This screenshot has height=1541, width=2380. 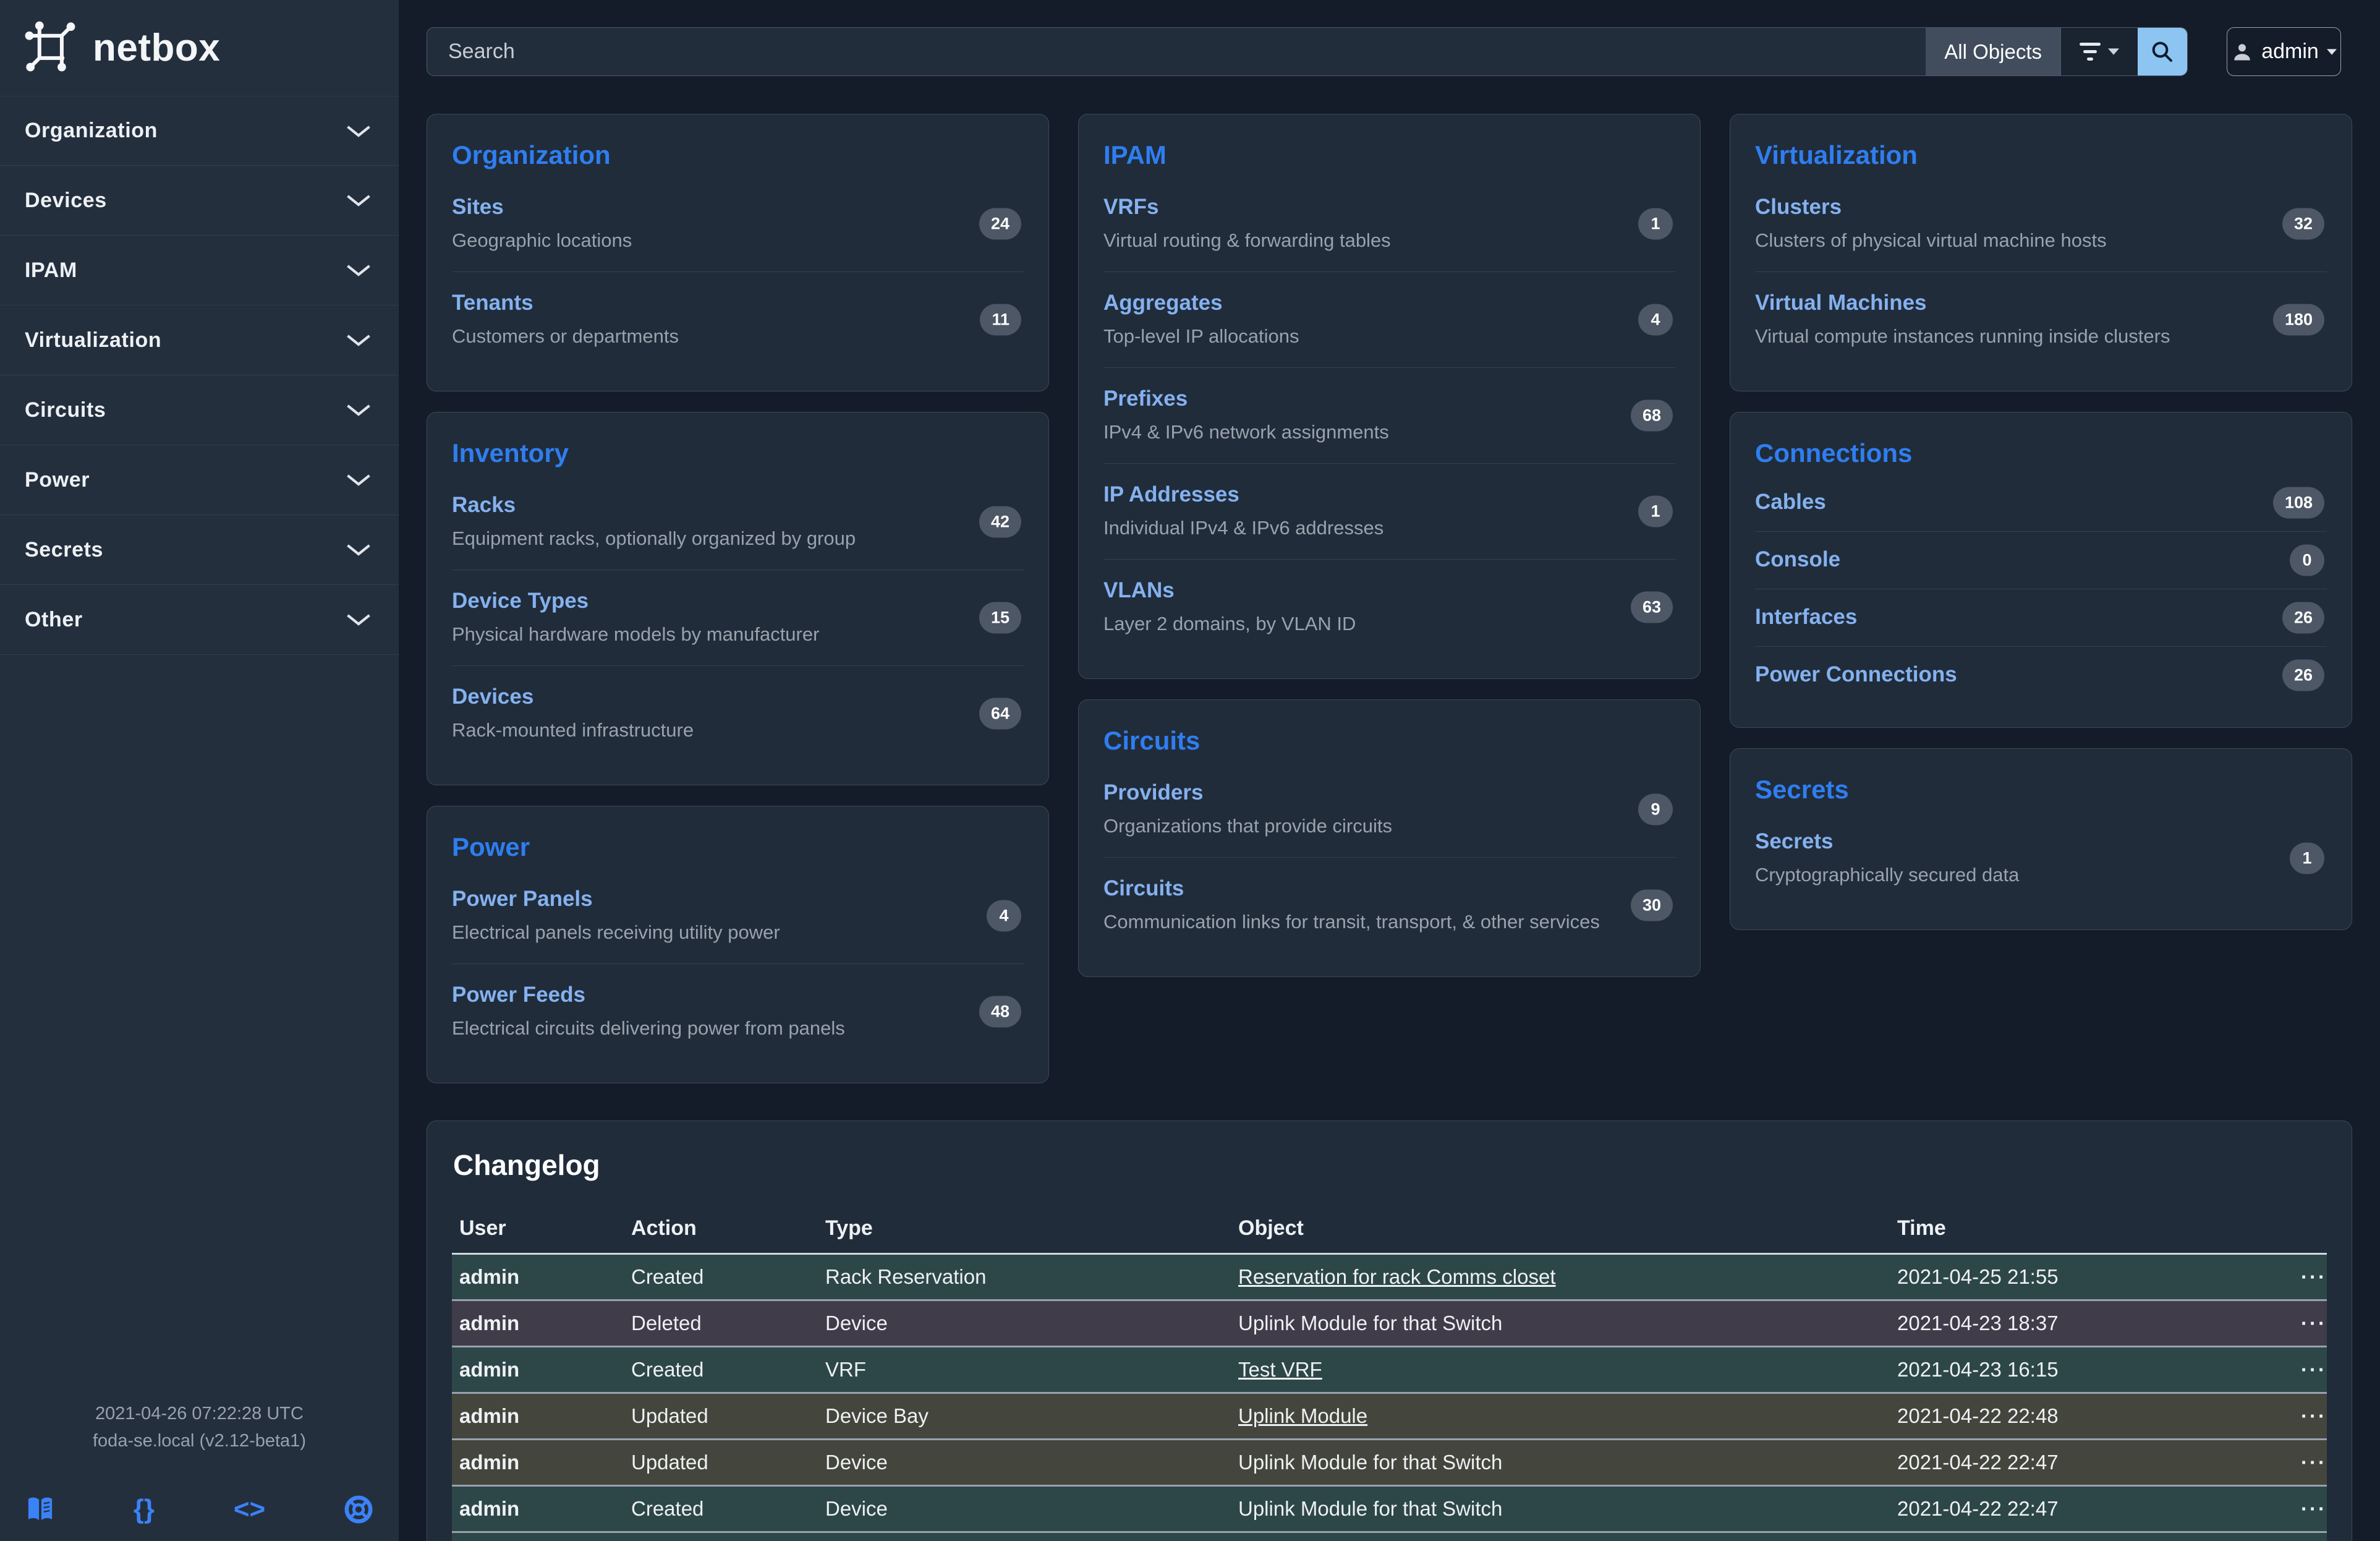 I want to click on column-header-type: Type, so click(x=1024, y=1234).